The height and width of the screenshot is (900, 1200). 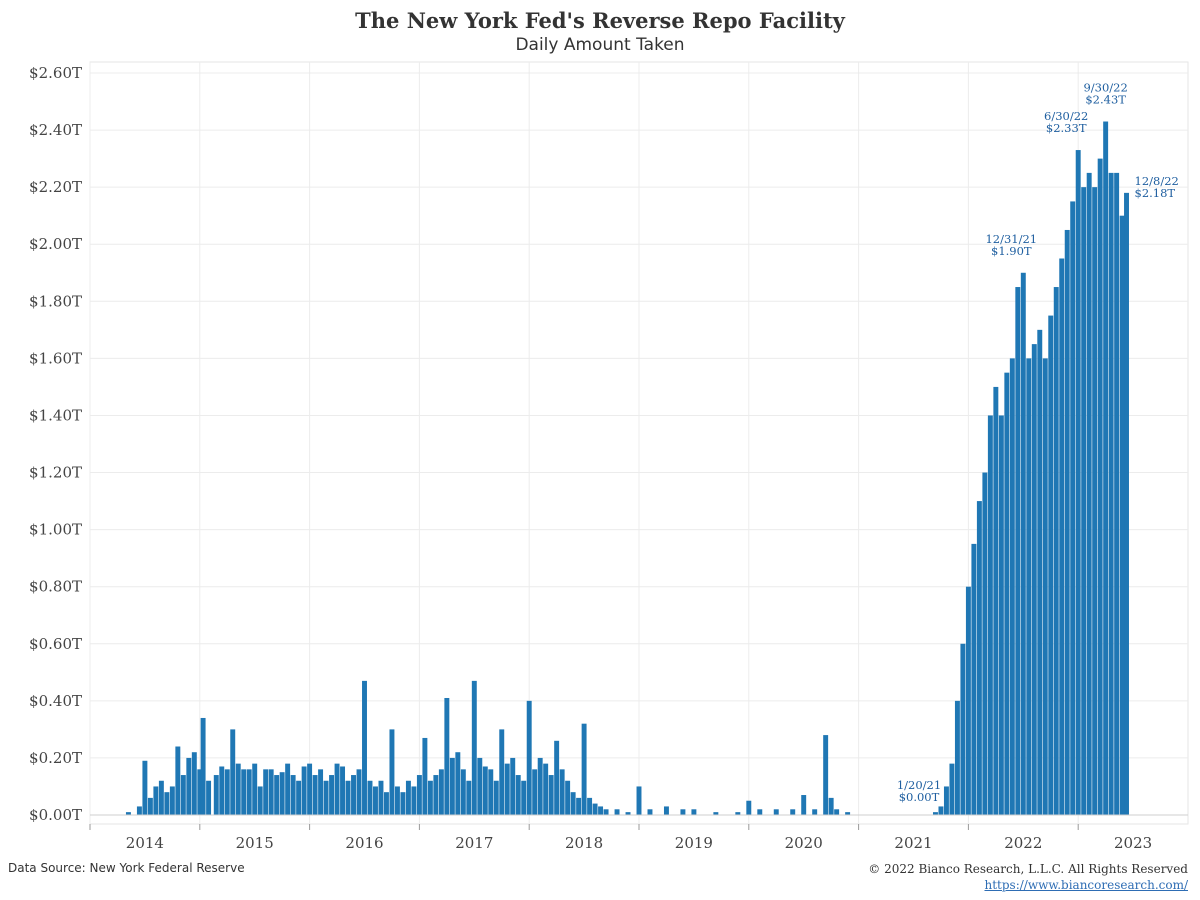 I want to click on annotation-value: $1.90T, so click(x=1011, y=251).